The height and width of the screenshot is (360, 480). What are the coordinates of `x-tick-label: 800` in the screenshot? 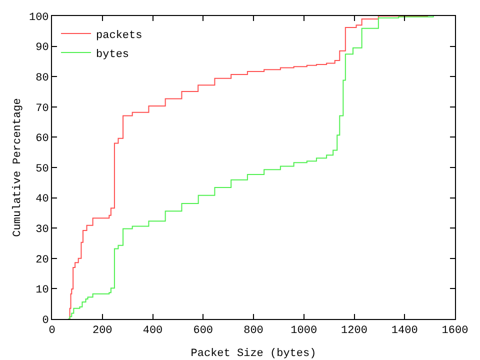 It's located at (254, 331).